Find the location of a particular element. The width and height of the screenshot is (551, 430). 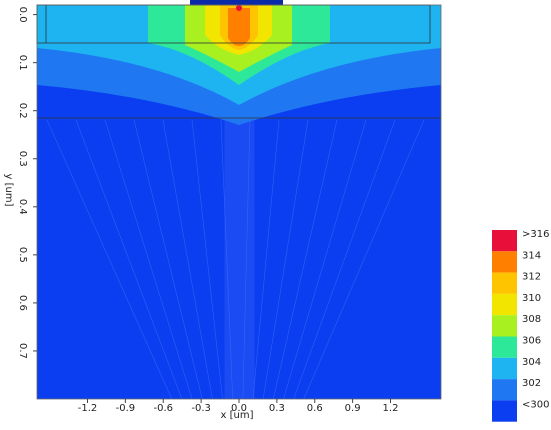

electrode is located at coordinates (236, 2).